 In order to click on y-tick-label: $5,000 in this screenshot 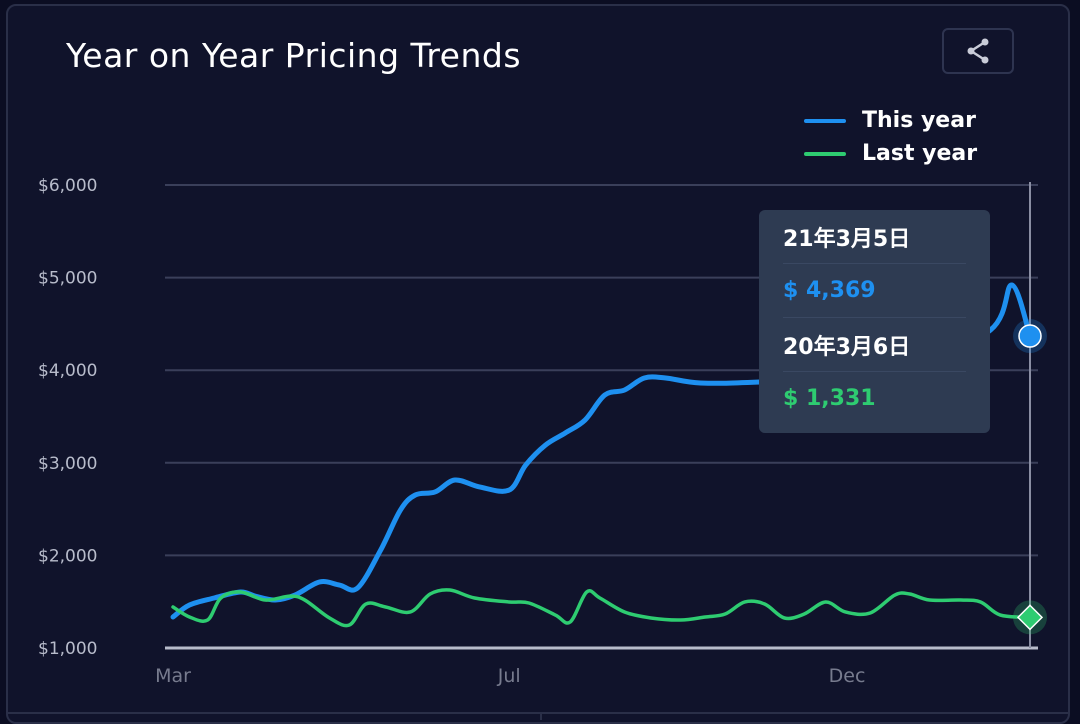, I will do `click(67, 279)`.